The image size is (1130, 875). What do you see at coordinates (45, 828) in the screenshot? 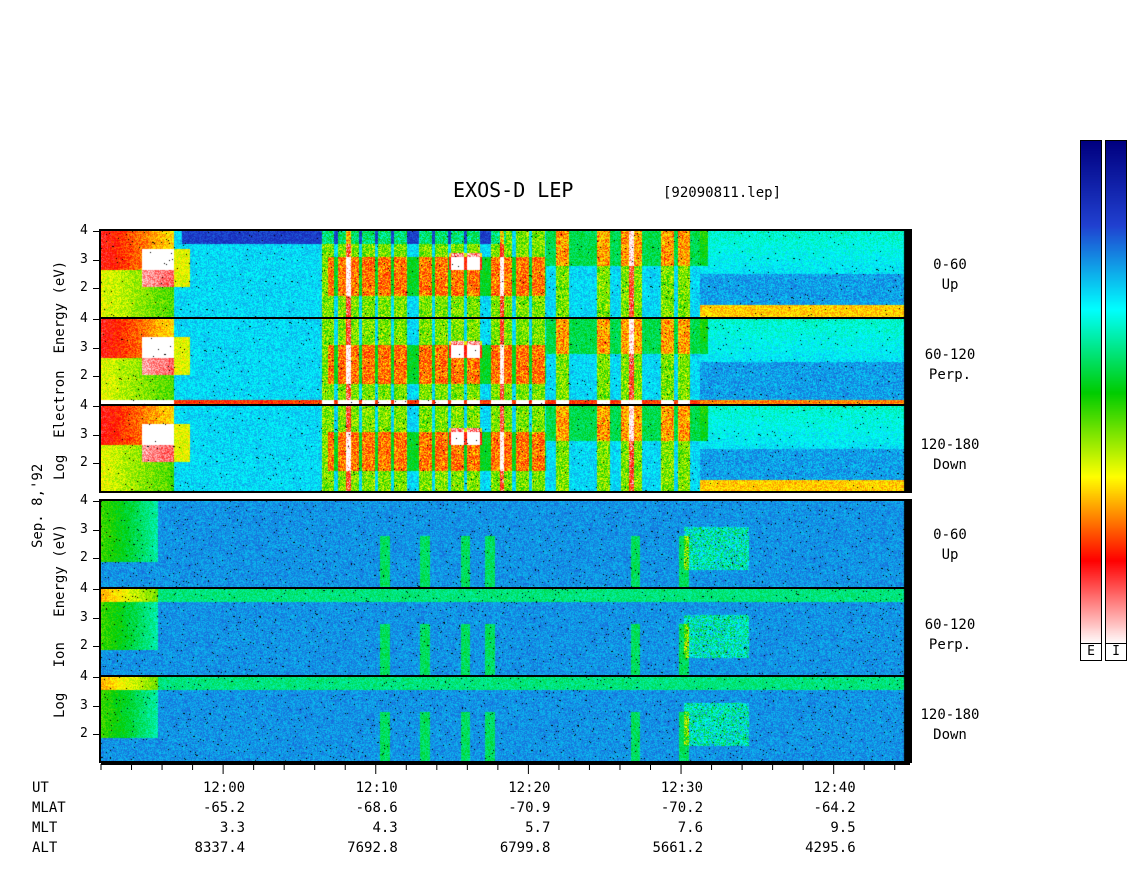
I see `axis-row-mlt: MLT` at bounding box center [45, 828].